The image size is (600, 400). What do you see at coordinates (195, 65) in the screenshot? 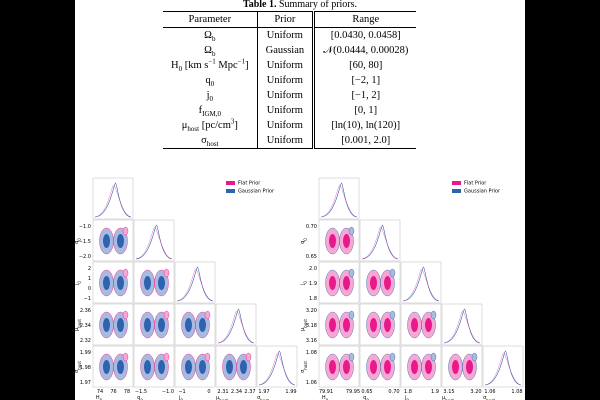
I see `math-part: [km s` at bounding box center [195, 65].